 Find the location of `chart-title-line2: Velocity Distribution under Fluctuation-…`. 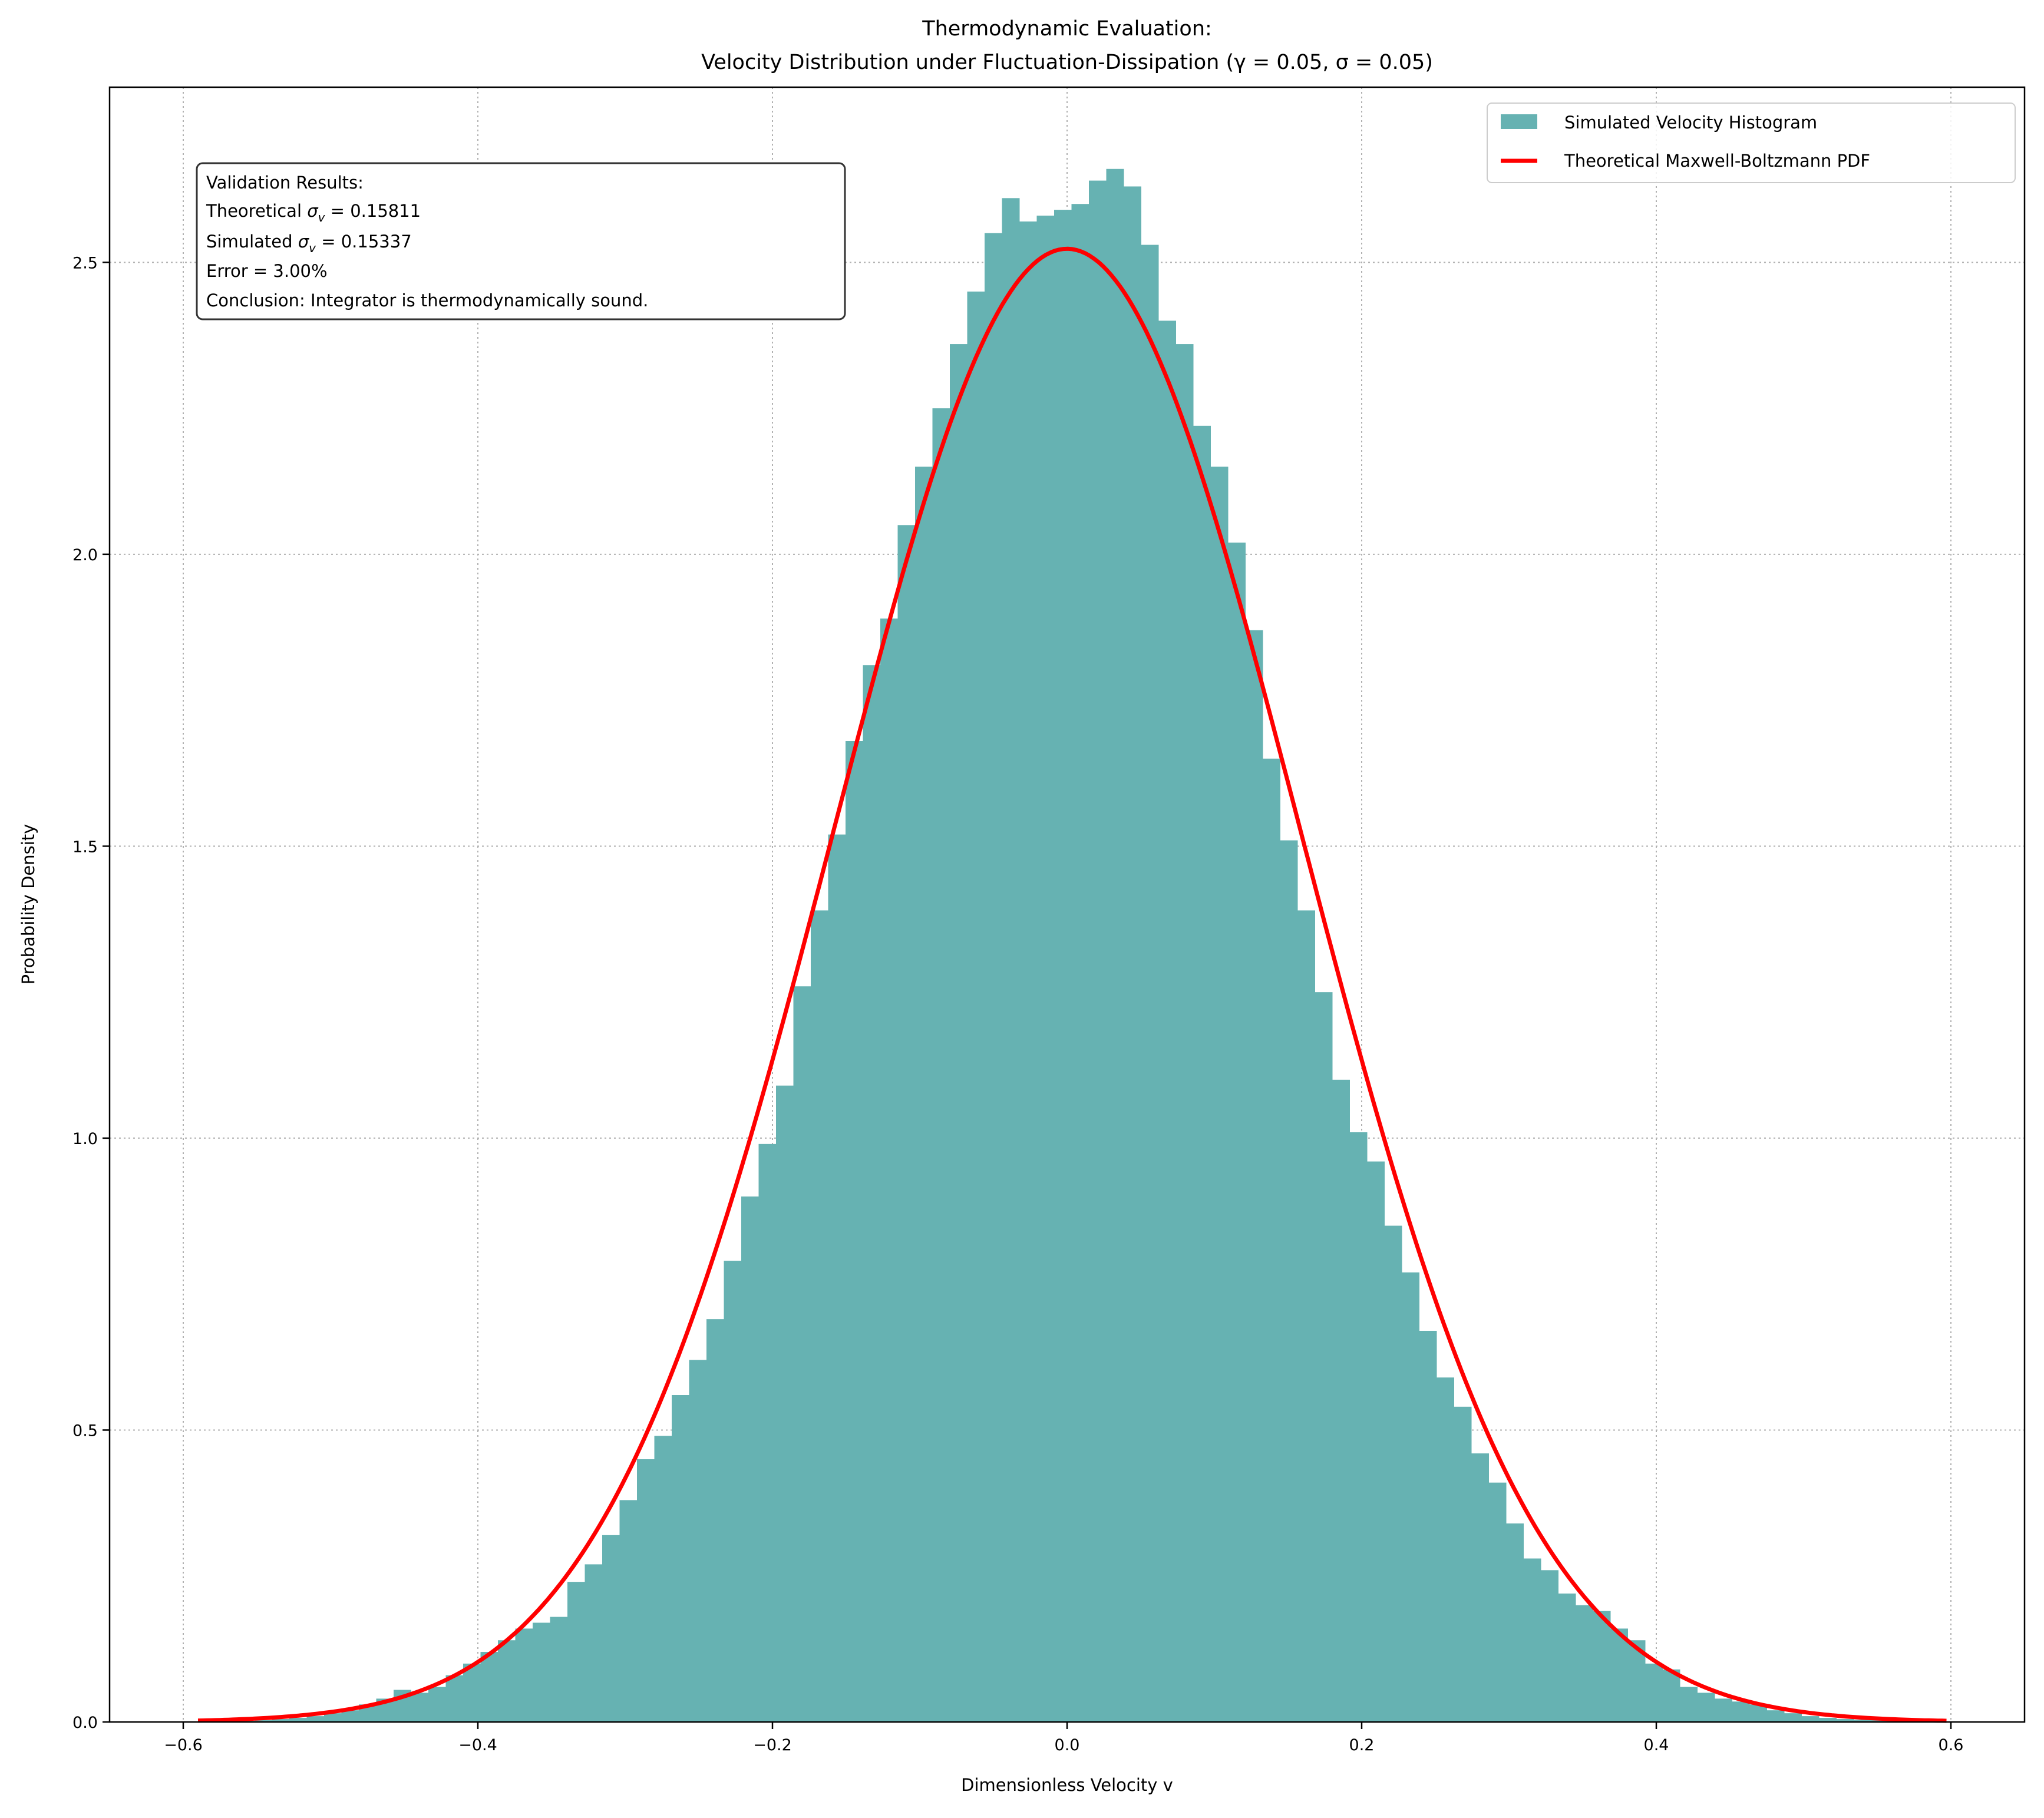

chart-title-line2: Velocity Distribution under Fluctuation-… is located at coordinates (1067, 62).